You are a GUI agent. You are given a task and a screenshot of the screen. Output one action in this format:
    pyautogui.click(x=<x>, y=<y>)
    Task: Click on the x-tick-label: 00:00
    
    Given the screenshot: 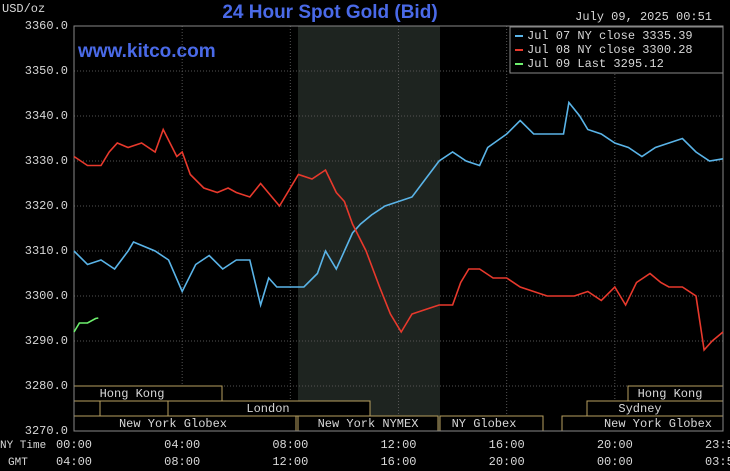 What is the action you would take?
    pyautogui.click(x=74, y=445)
    